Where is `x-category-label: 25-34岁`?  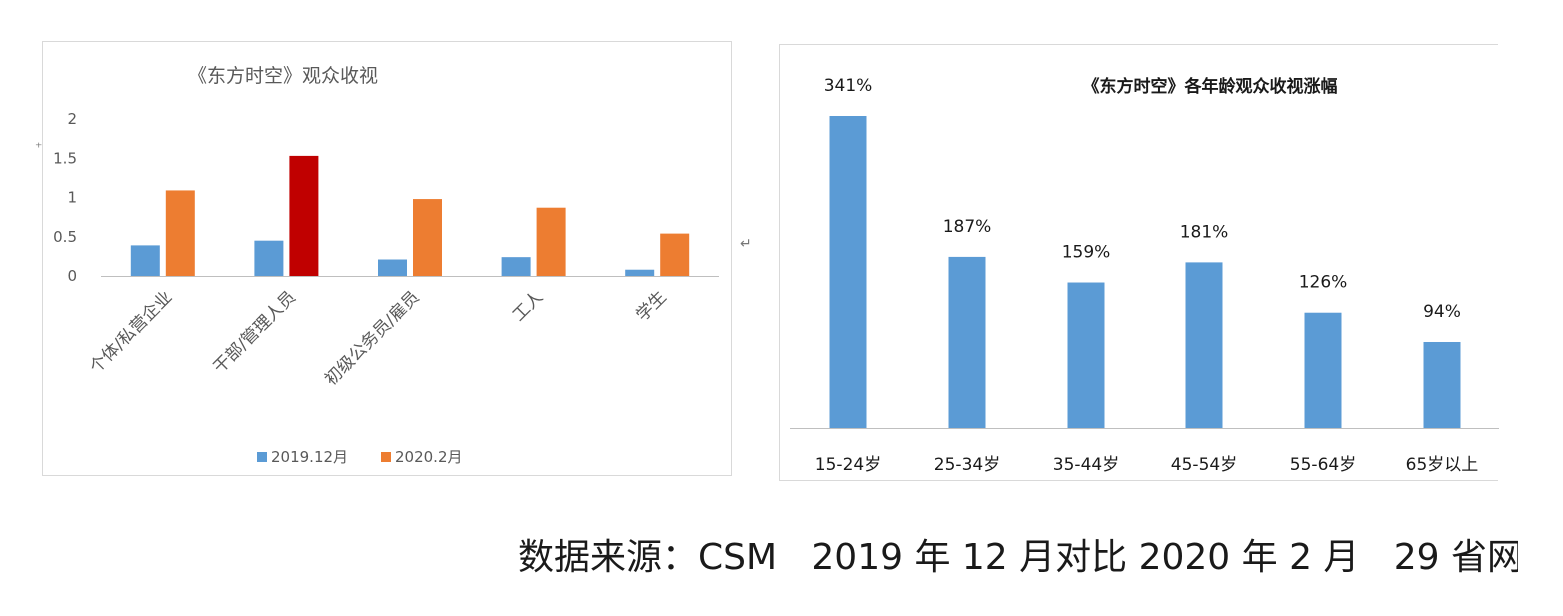
x-category-label: 25-34岁 is located at coordinates (967, 465).